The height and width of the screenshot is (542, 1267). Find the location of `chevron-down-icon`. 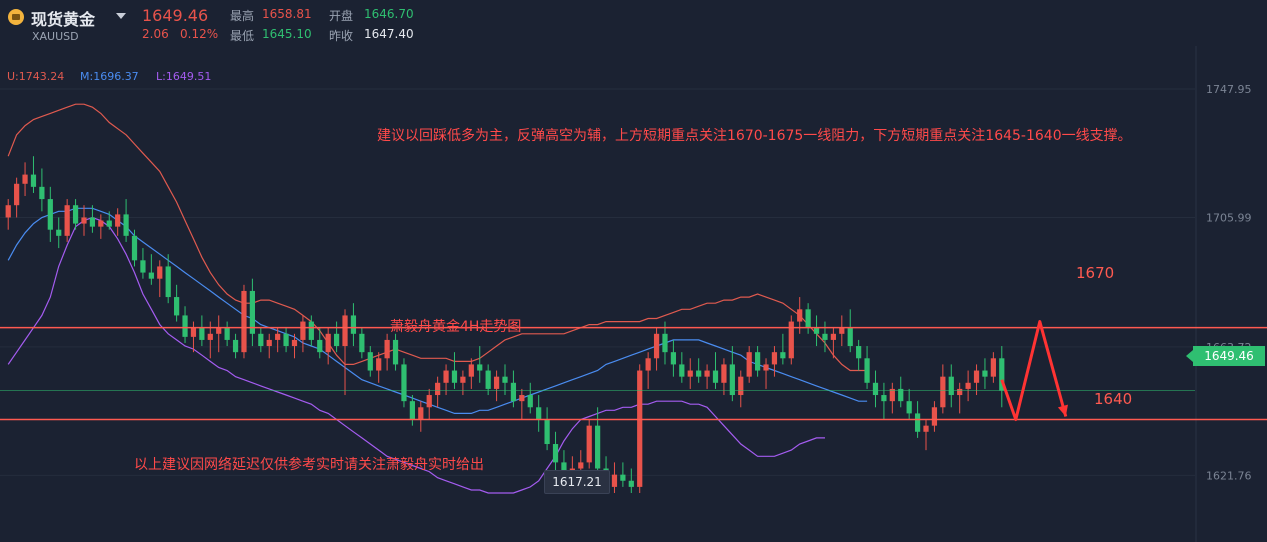

chevron-down-icon is located at coordinates (121, 16).